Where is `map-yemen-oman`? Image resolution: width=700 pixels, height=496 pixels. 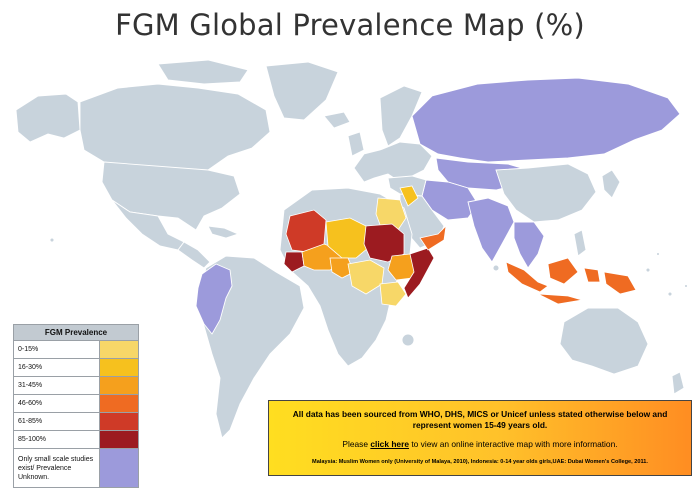 map-yemen-oman is located at coordinates (433, 237).